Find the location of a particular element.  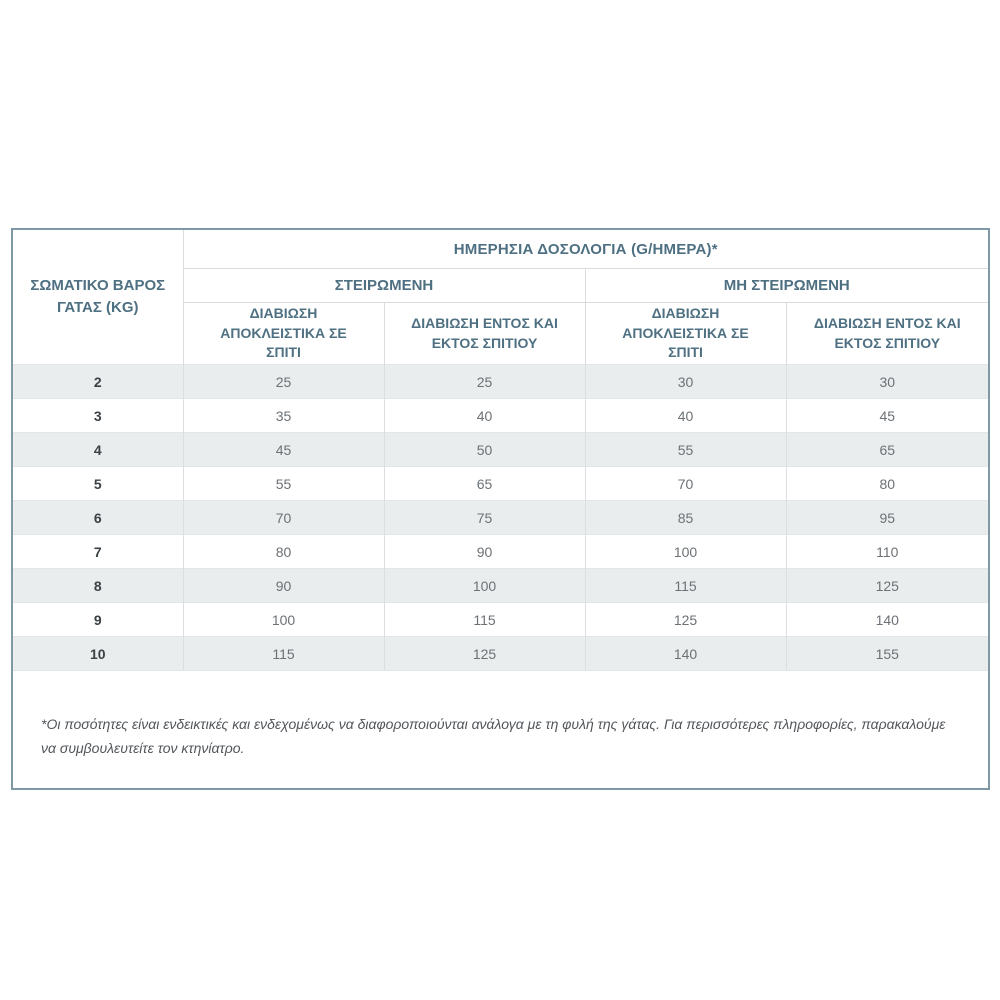

table-row: 3 35 40 40 45 is located at coordinates (501, 415).